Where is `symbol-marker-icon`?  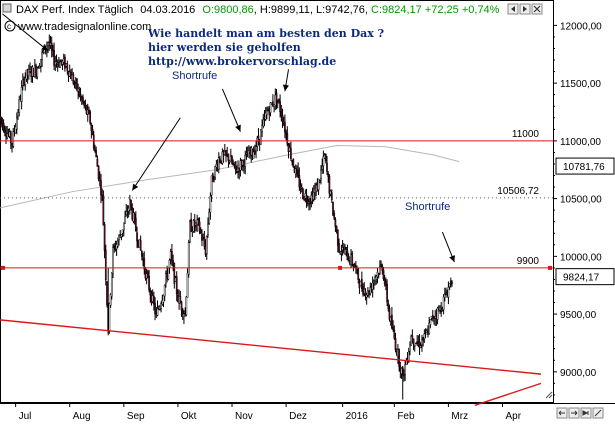 symbol-marker-icon is located at coordinates (7, 8).